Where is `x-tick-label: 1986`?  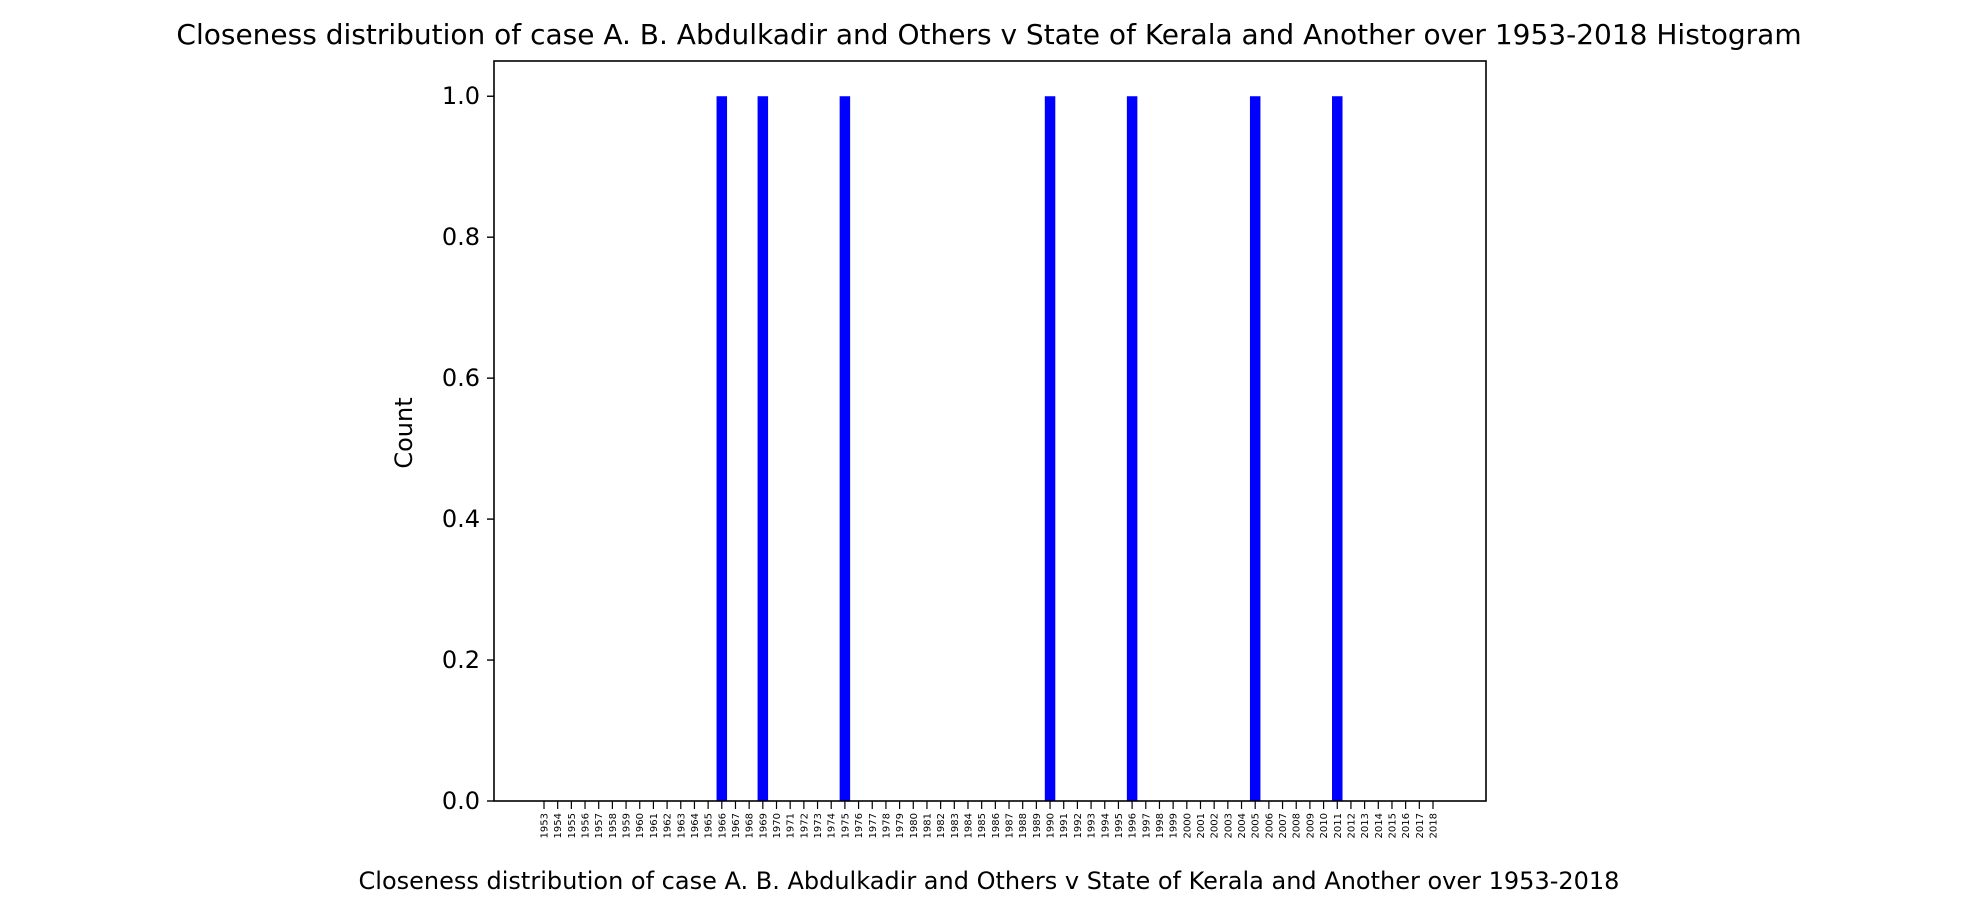
x-tick-label: 1986 is located at coordinates (996, 825).